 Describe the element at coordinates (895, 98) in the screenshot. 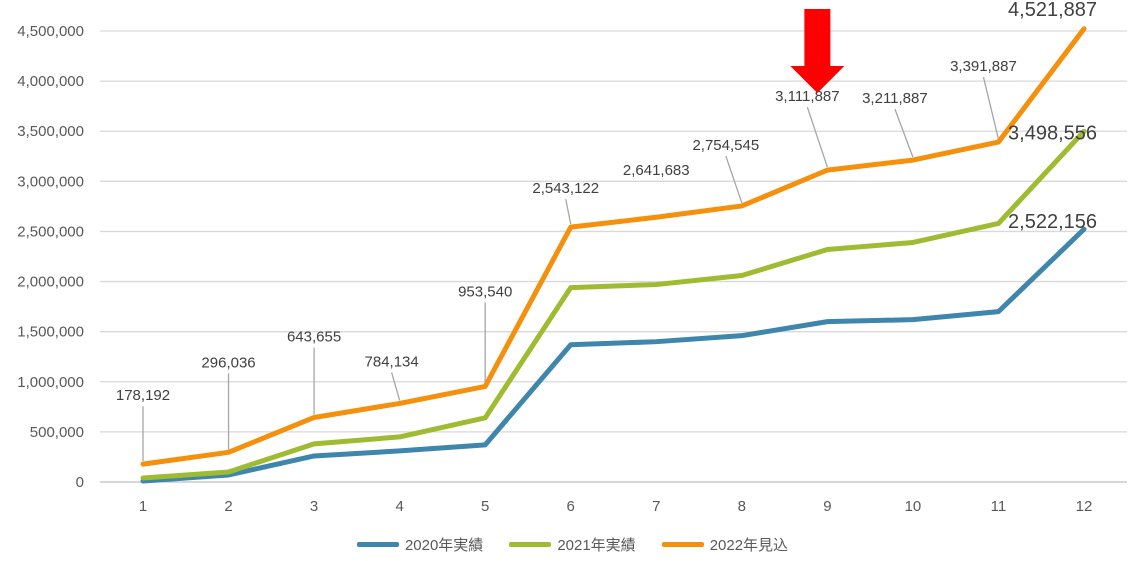

I see `data-label: 3,211,887` at that location.